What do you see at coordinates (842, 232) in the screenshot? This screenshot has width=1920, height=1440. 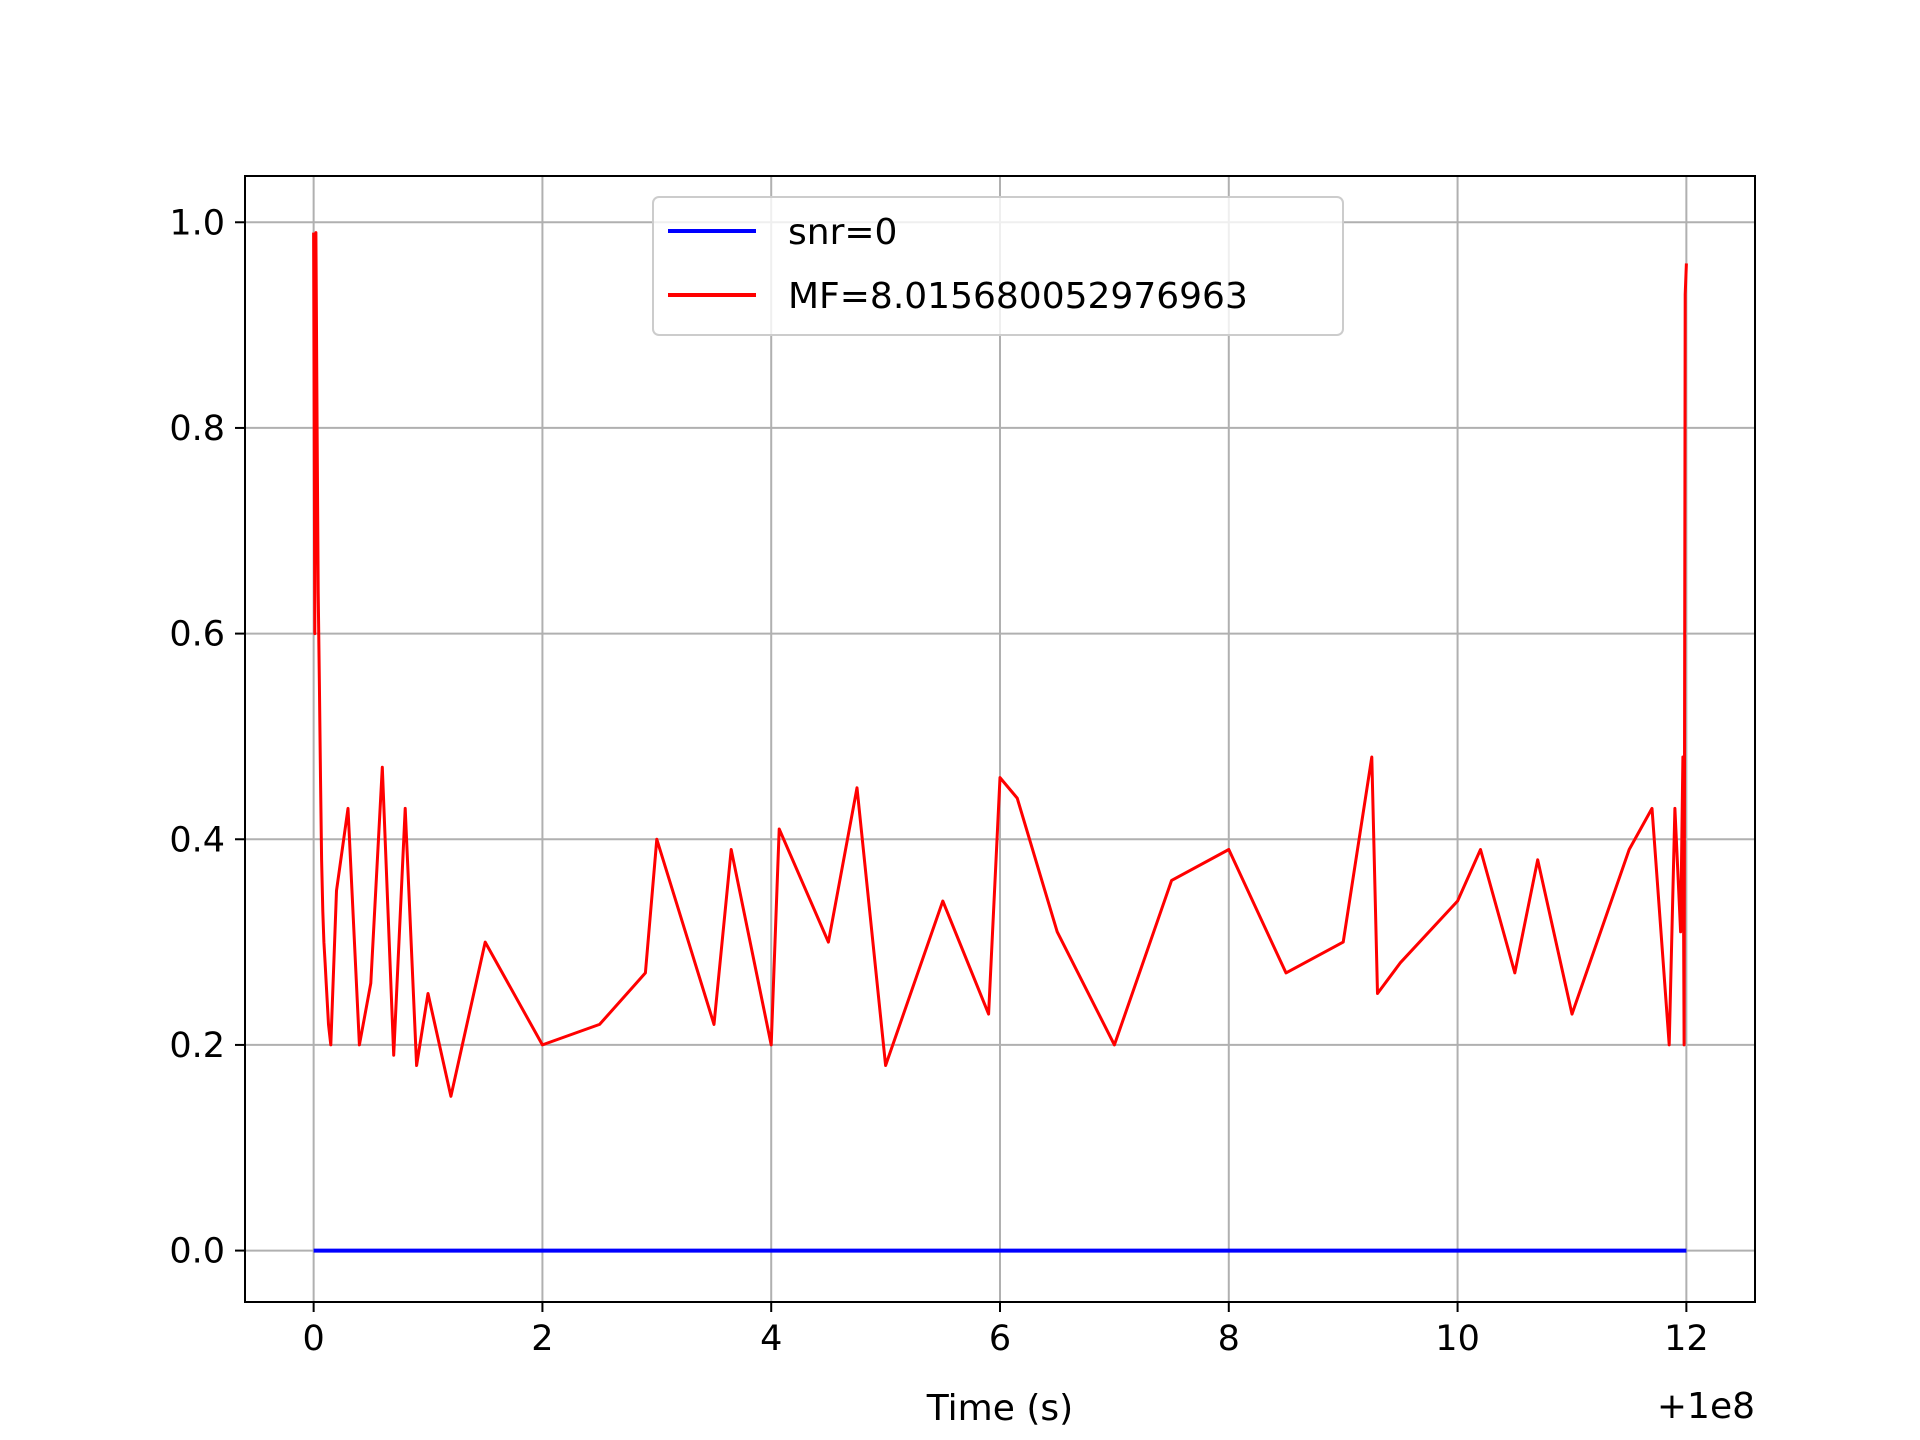 I see `legend-label-snr: snr=0` at bounding box center [842, 232].